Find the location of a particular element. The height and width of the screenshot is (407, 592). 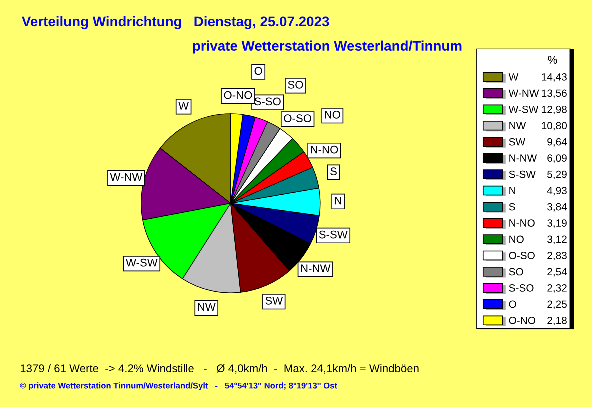

legend-label: NO is located at coordinates (517, 240).